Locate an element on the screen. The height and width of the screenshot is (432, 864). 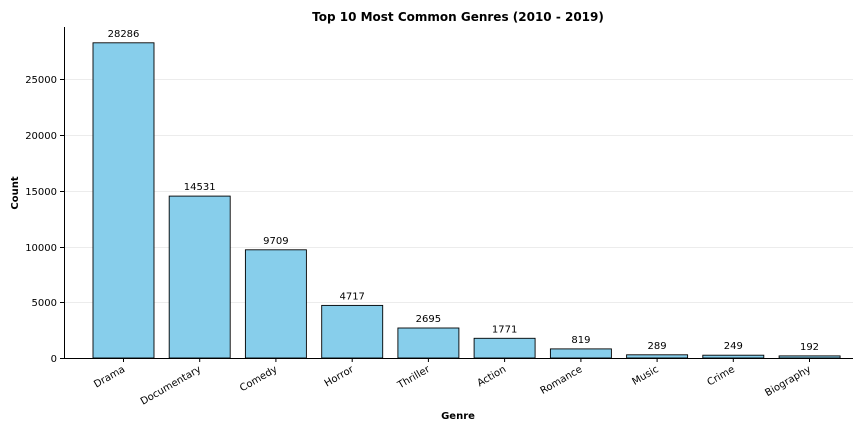
x-tick-label: Romance is located at coordinates (562, 380).